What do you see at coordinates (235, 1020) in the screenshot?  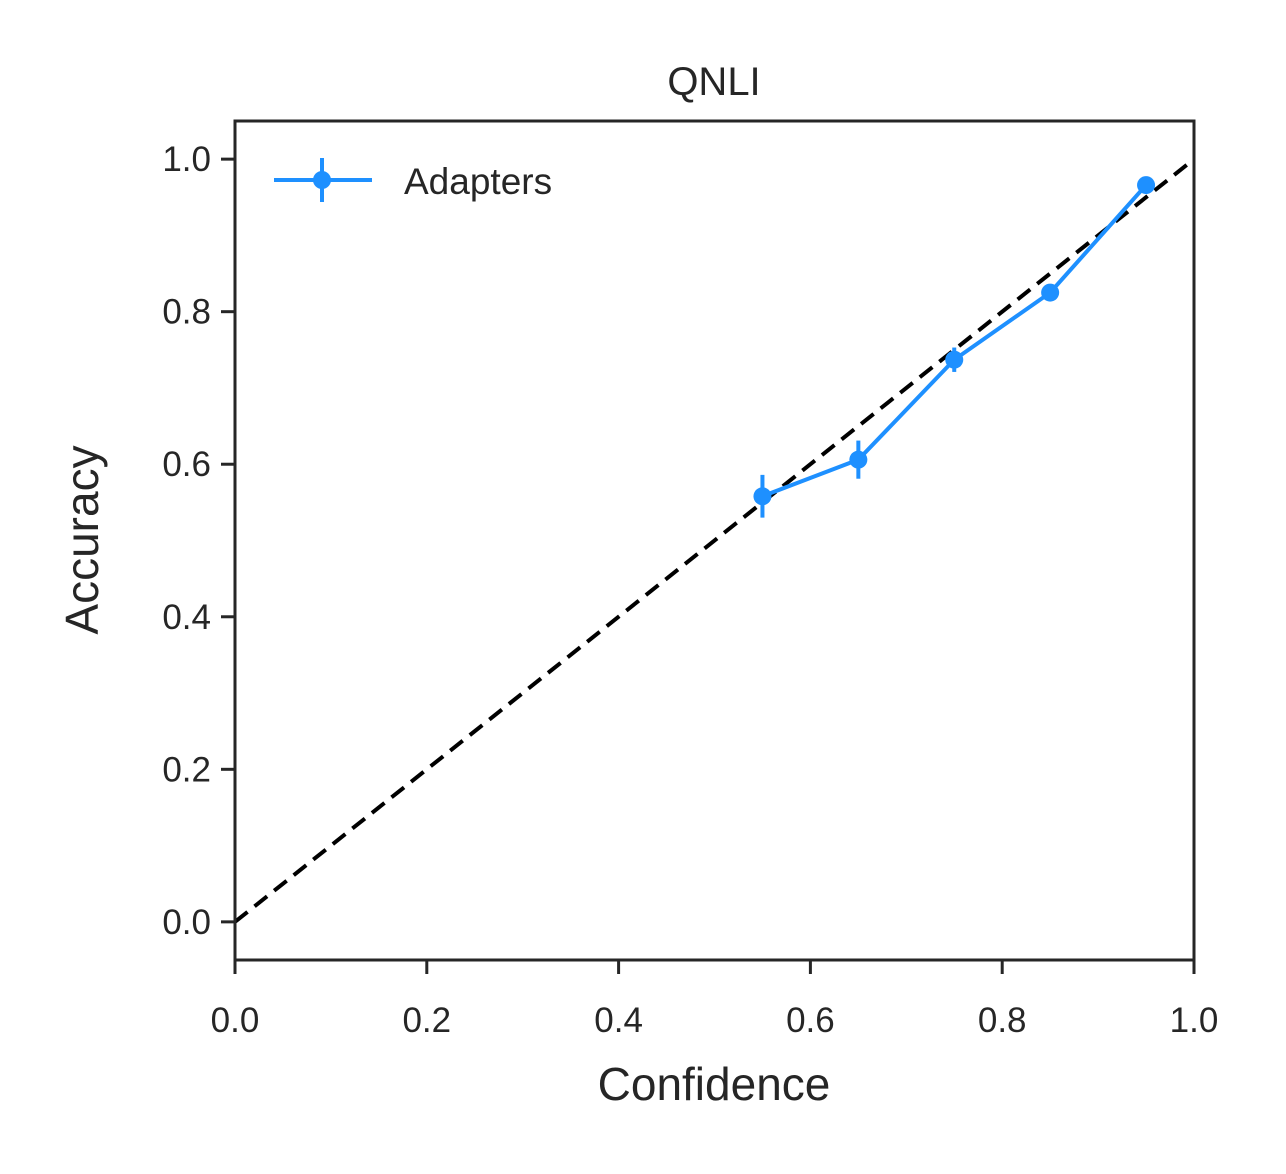 I see `x-tick-label: 0.0` at bounding box center [235, 1020].